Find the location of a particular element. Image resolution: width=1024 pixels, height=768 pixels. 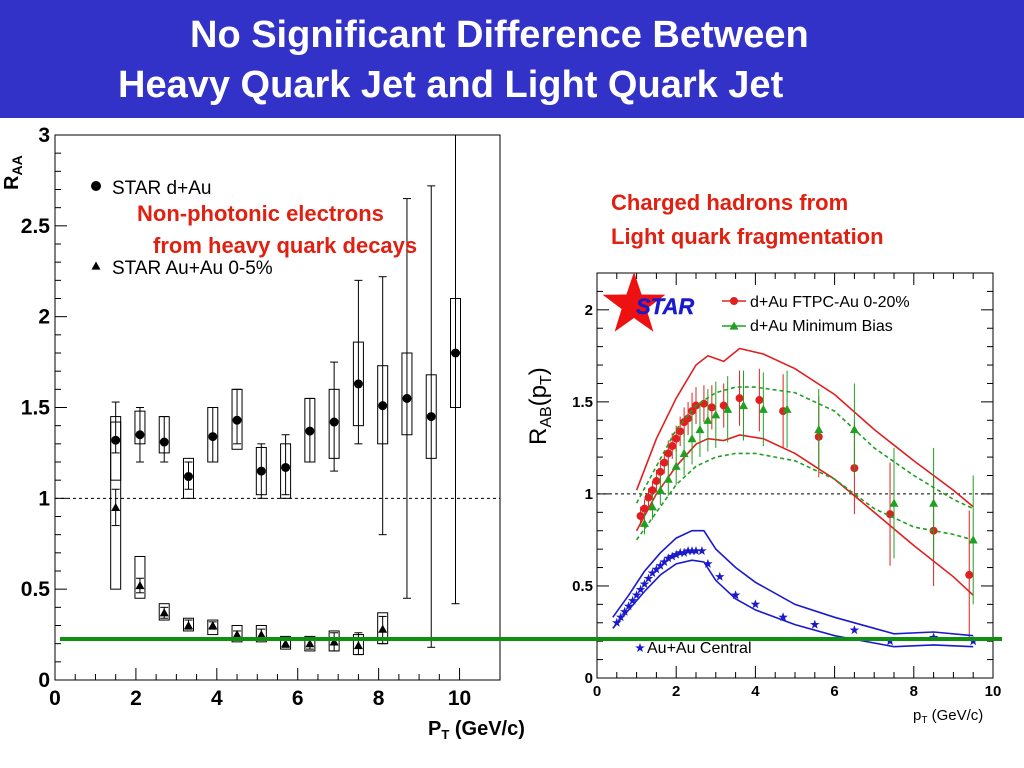

left-x-axis-label: PT (GeV/c) is located at coordinates (476, 730).